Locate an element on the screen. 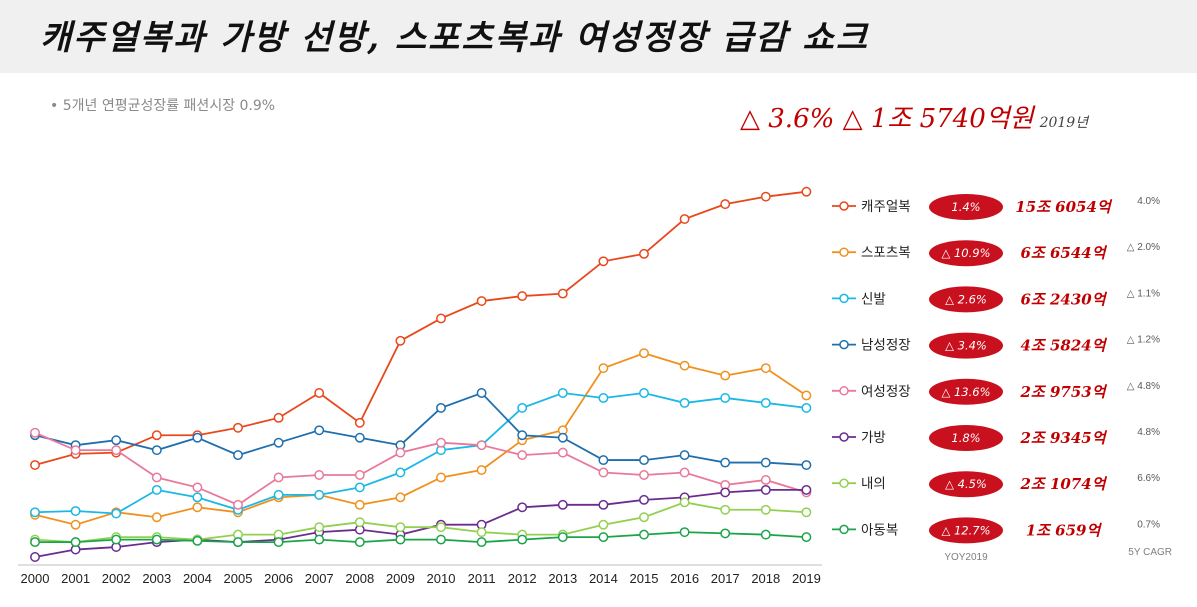 The height and width of the screenshot is (607, 1197). yoy-value: 1.4% is located at coordinates (965, 207).